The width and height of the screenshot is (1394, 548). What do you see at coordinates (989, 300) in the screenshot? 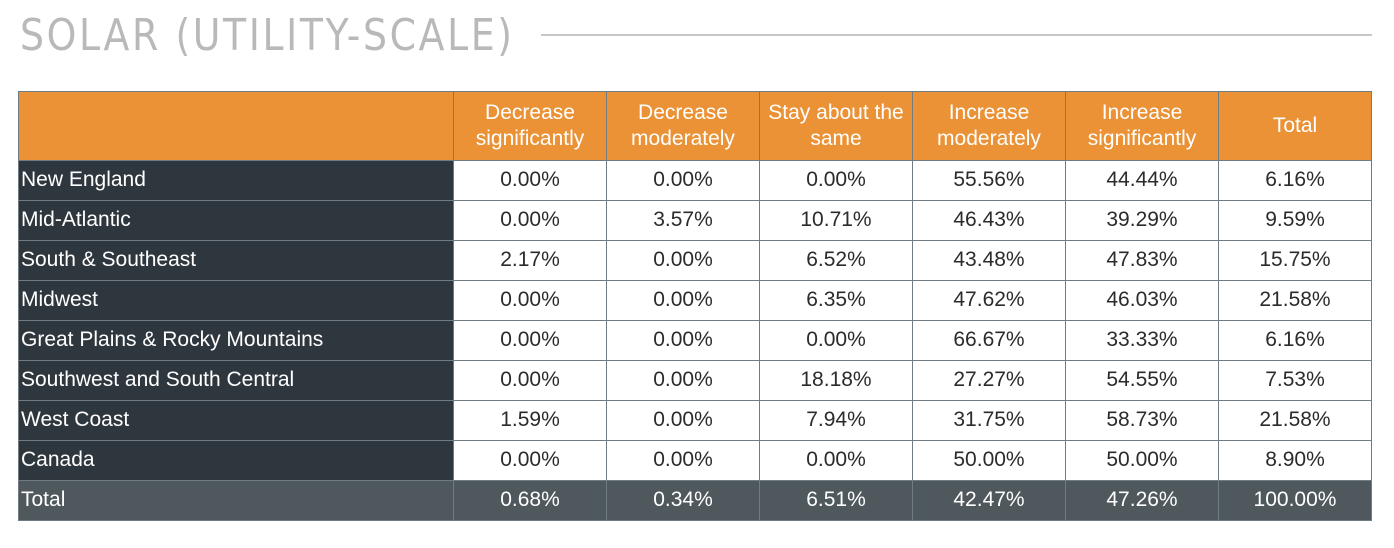
I see `table-cell: 47.62%` at bounding box center [989, 300].